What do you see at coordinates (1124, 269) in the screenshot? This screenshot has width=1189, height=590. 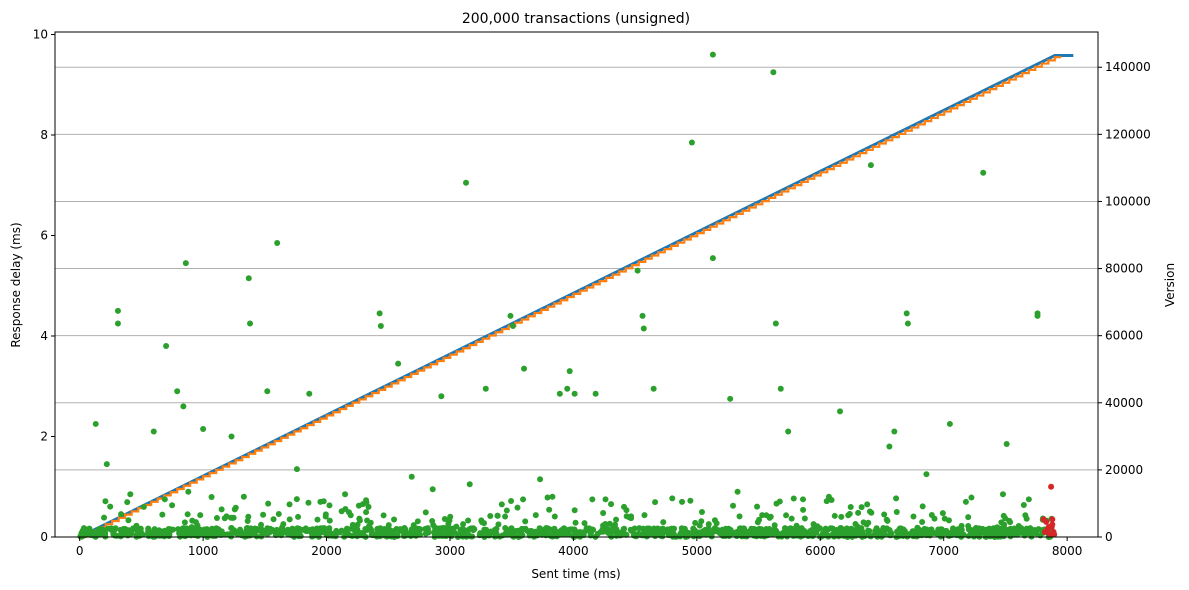 I see `y2-tick-label: 80000` at bounding box center [1124, 269].